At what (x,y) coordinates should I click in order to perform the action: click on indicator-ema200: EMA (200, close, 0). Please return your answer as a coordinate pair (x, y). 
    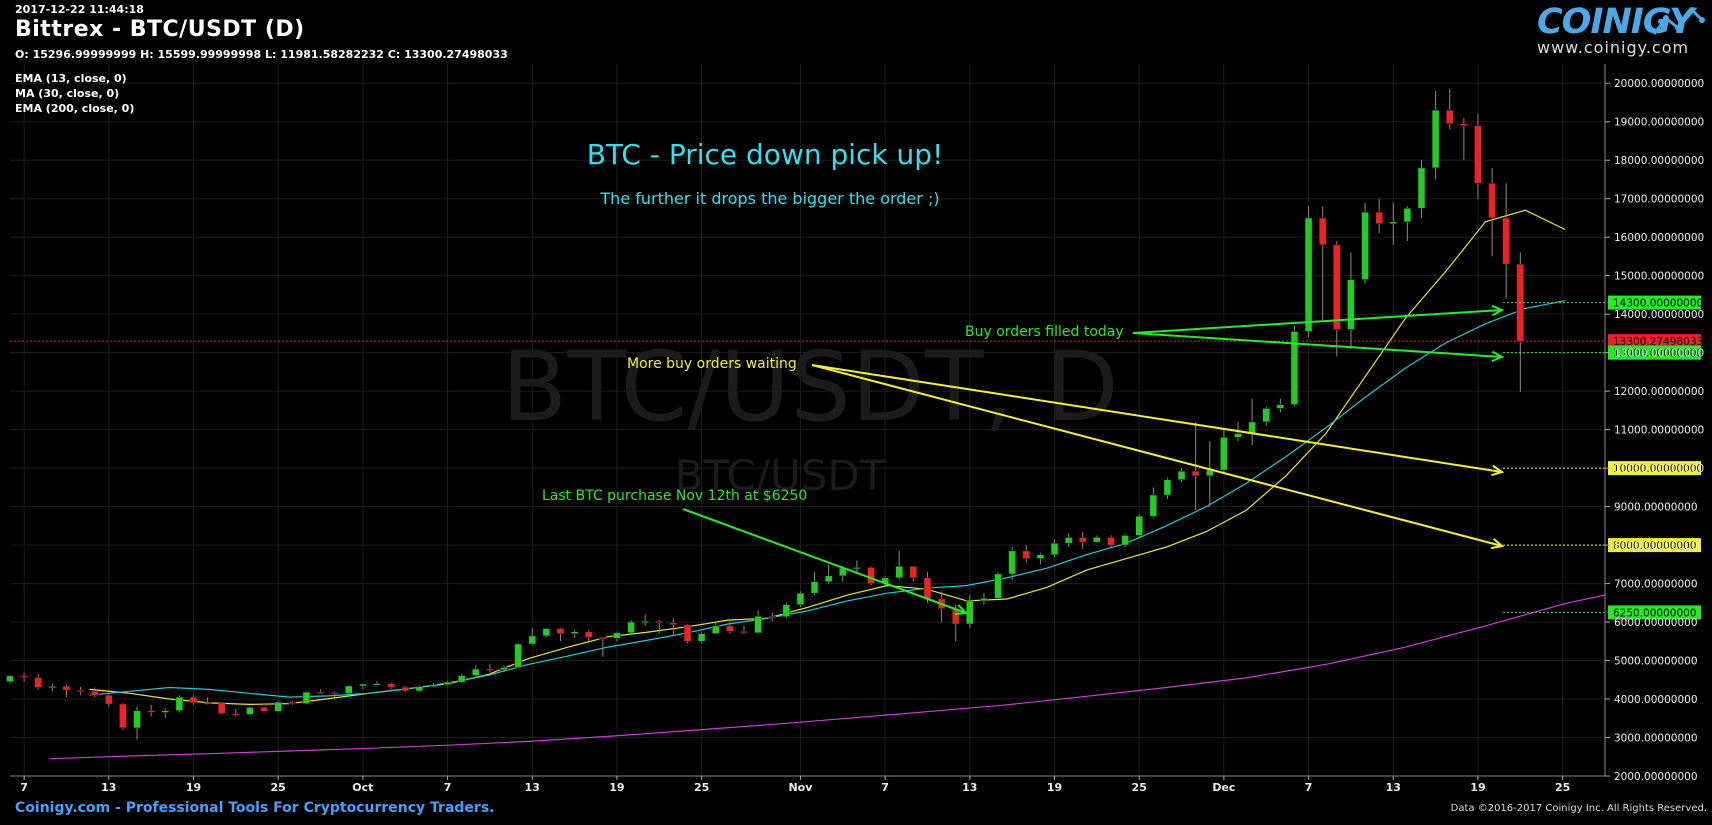
    Looking at the image, I should click on (75, 108).